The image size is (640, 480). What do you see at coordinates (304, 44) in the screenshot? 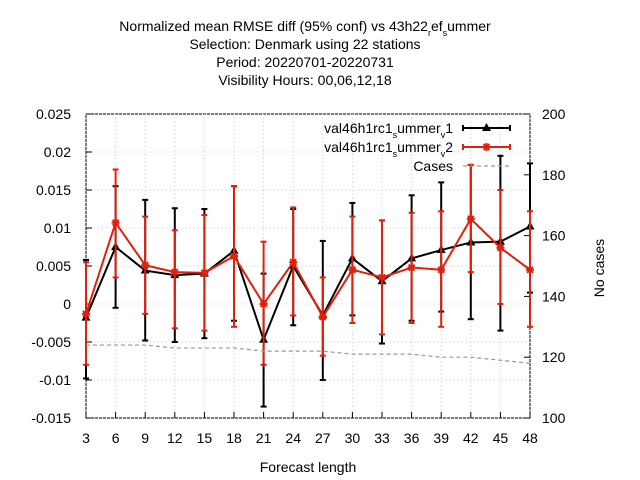
I see `title-line: Selection: Denmark using 22 stations` at bounding box center [304, 44].